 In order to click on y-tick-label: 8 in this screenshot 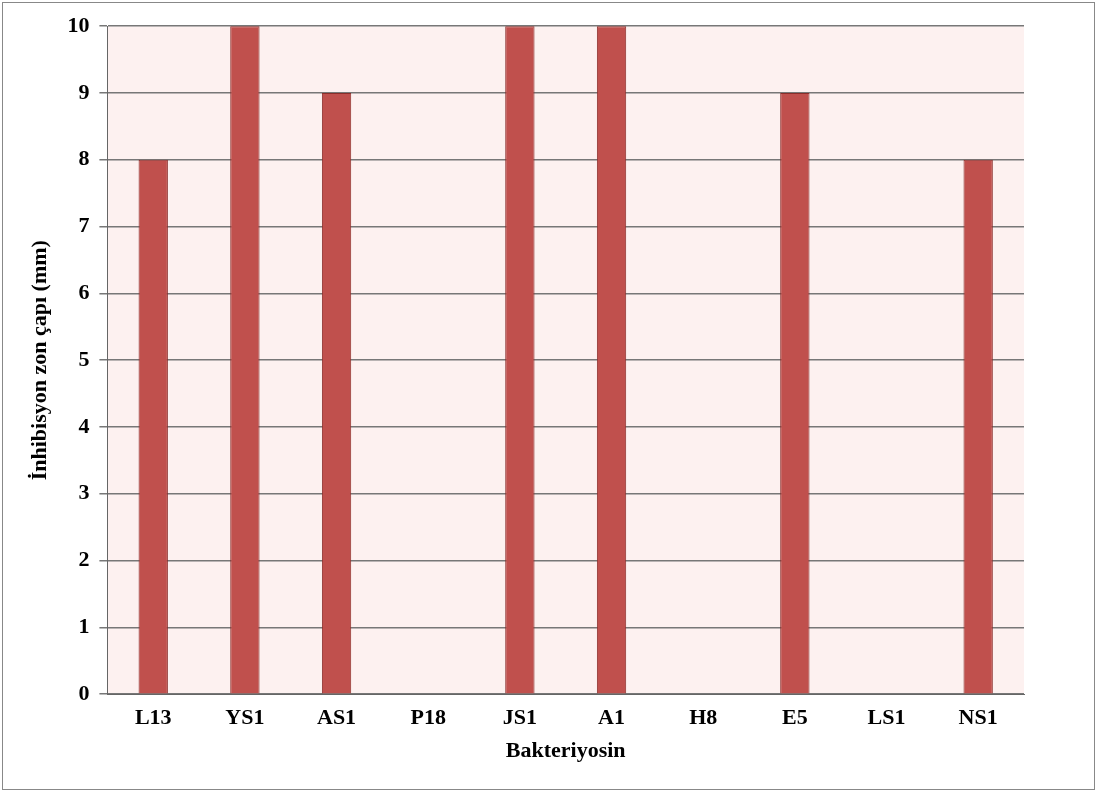, I will do `click(84, 158)`.